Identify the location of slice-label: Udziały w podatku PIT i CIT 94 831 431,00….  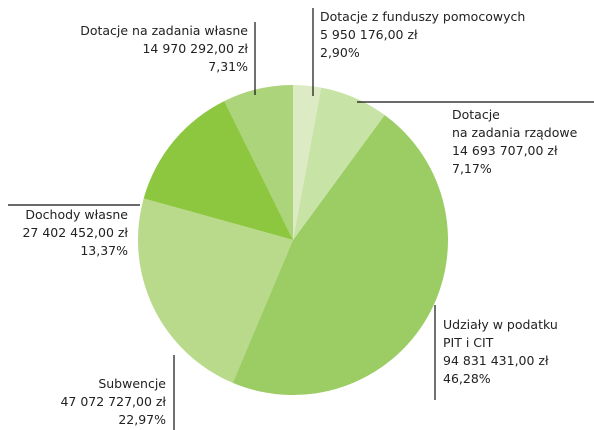
(500, 352).